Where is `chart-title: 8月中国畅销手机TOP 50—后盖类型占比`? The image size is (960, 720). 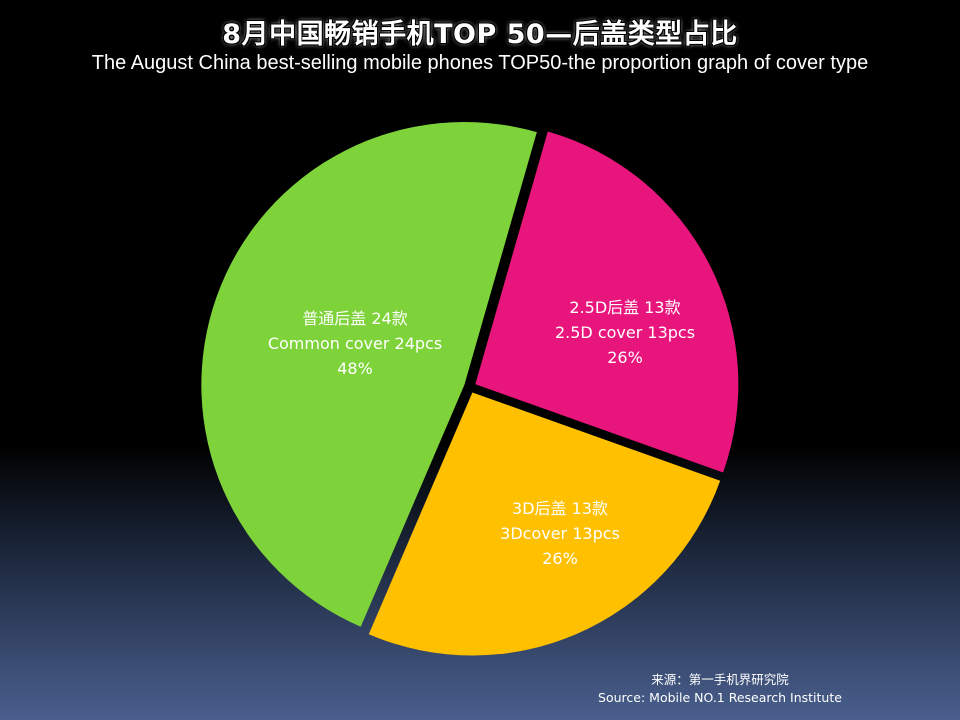 chart-title: 8月中国畅销手机TOP 50—后盖类型占比 is located at coordinates (480, 34).